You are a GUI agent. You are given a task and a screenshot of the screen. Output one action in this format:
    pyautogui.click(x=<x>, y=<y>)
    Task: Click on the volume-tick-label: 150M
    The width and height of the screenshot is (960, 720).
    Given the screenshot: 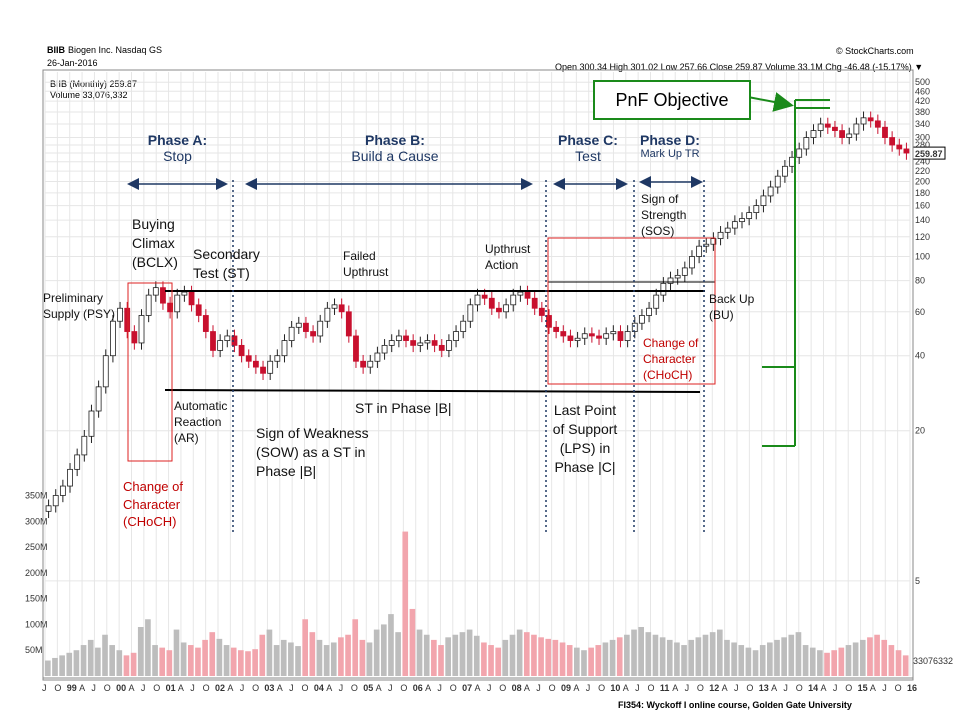 What is the action you would take?
    pyautogui.click(x=36, y=599)
    